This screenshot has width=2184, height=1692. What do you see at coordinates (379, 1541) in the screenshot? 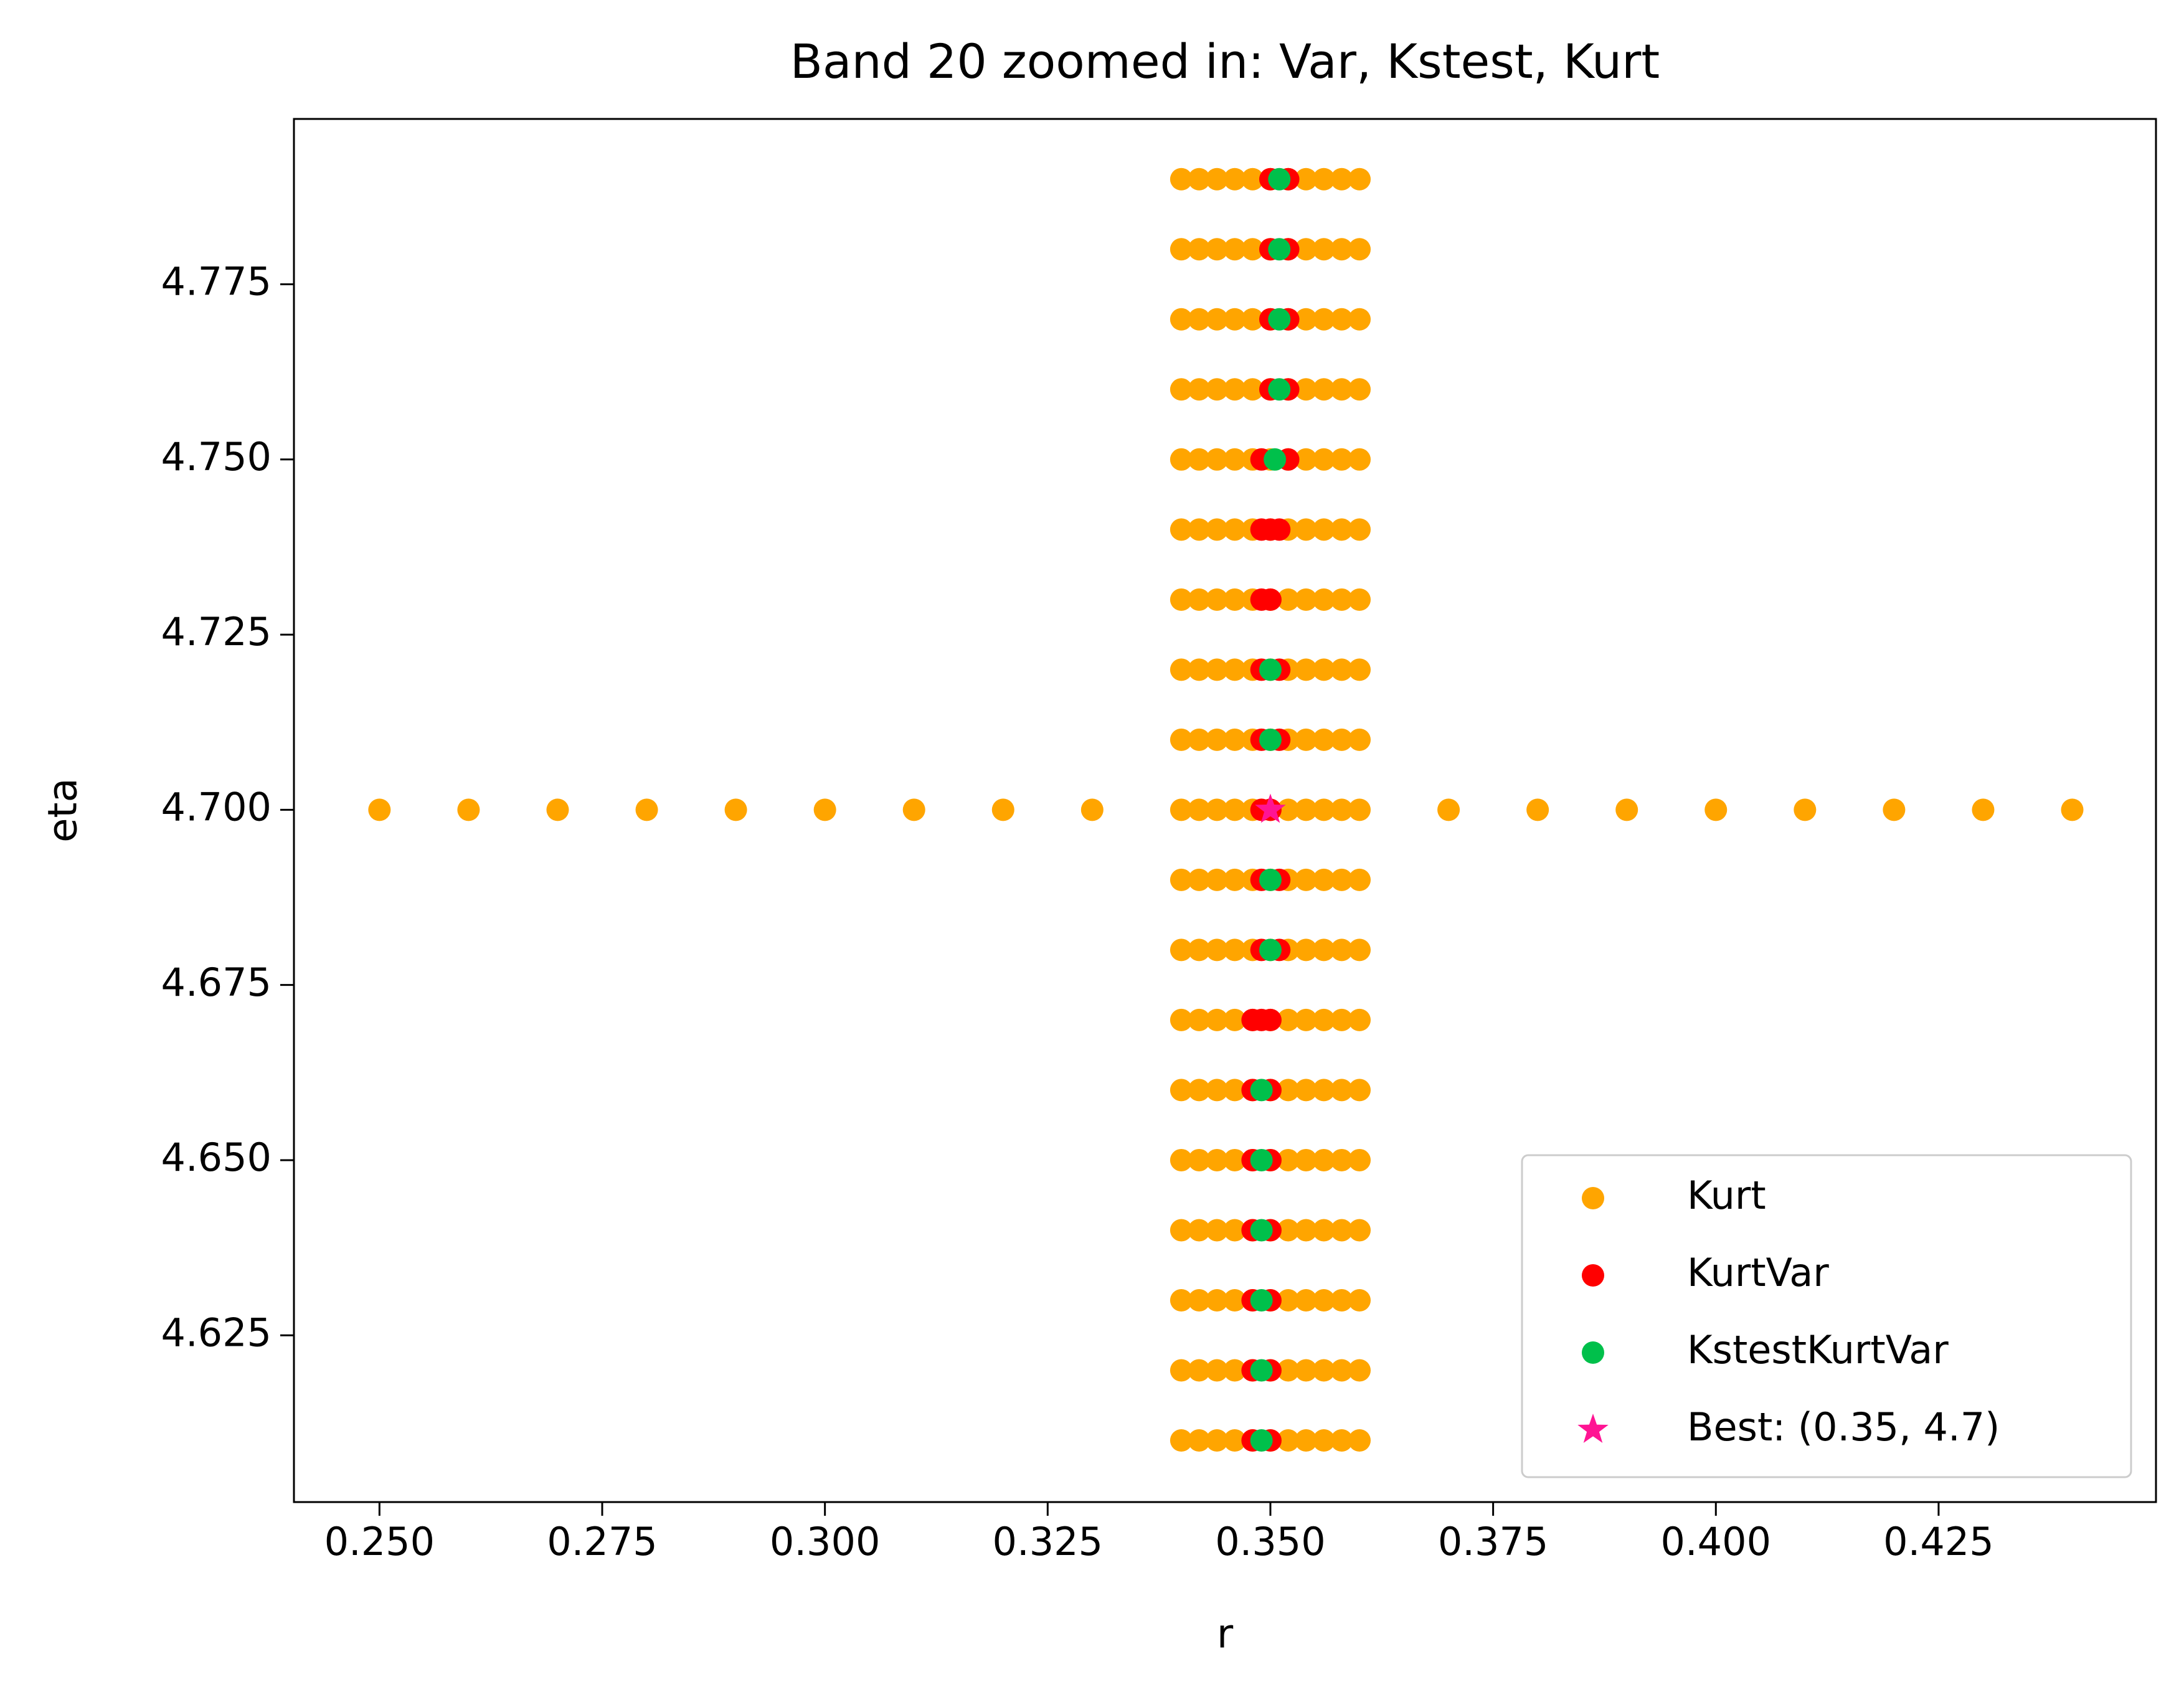
I see `x-tick-label: 0.250` at bounding box center [379, 1541].